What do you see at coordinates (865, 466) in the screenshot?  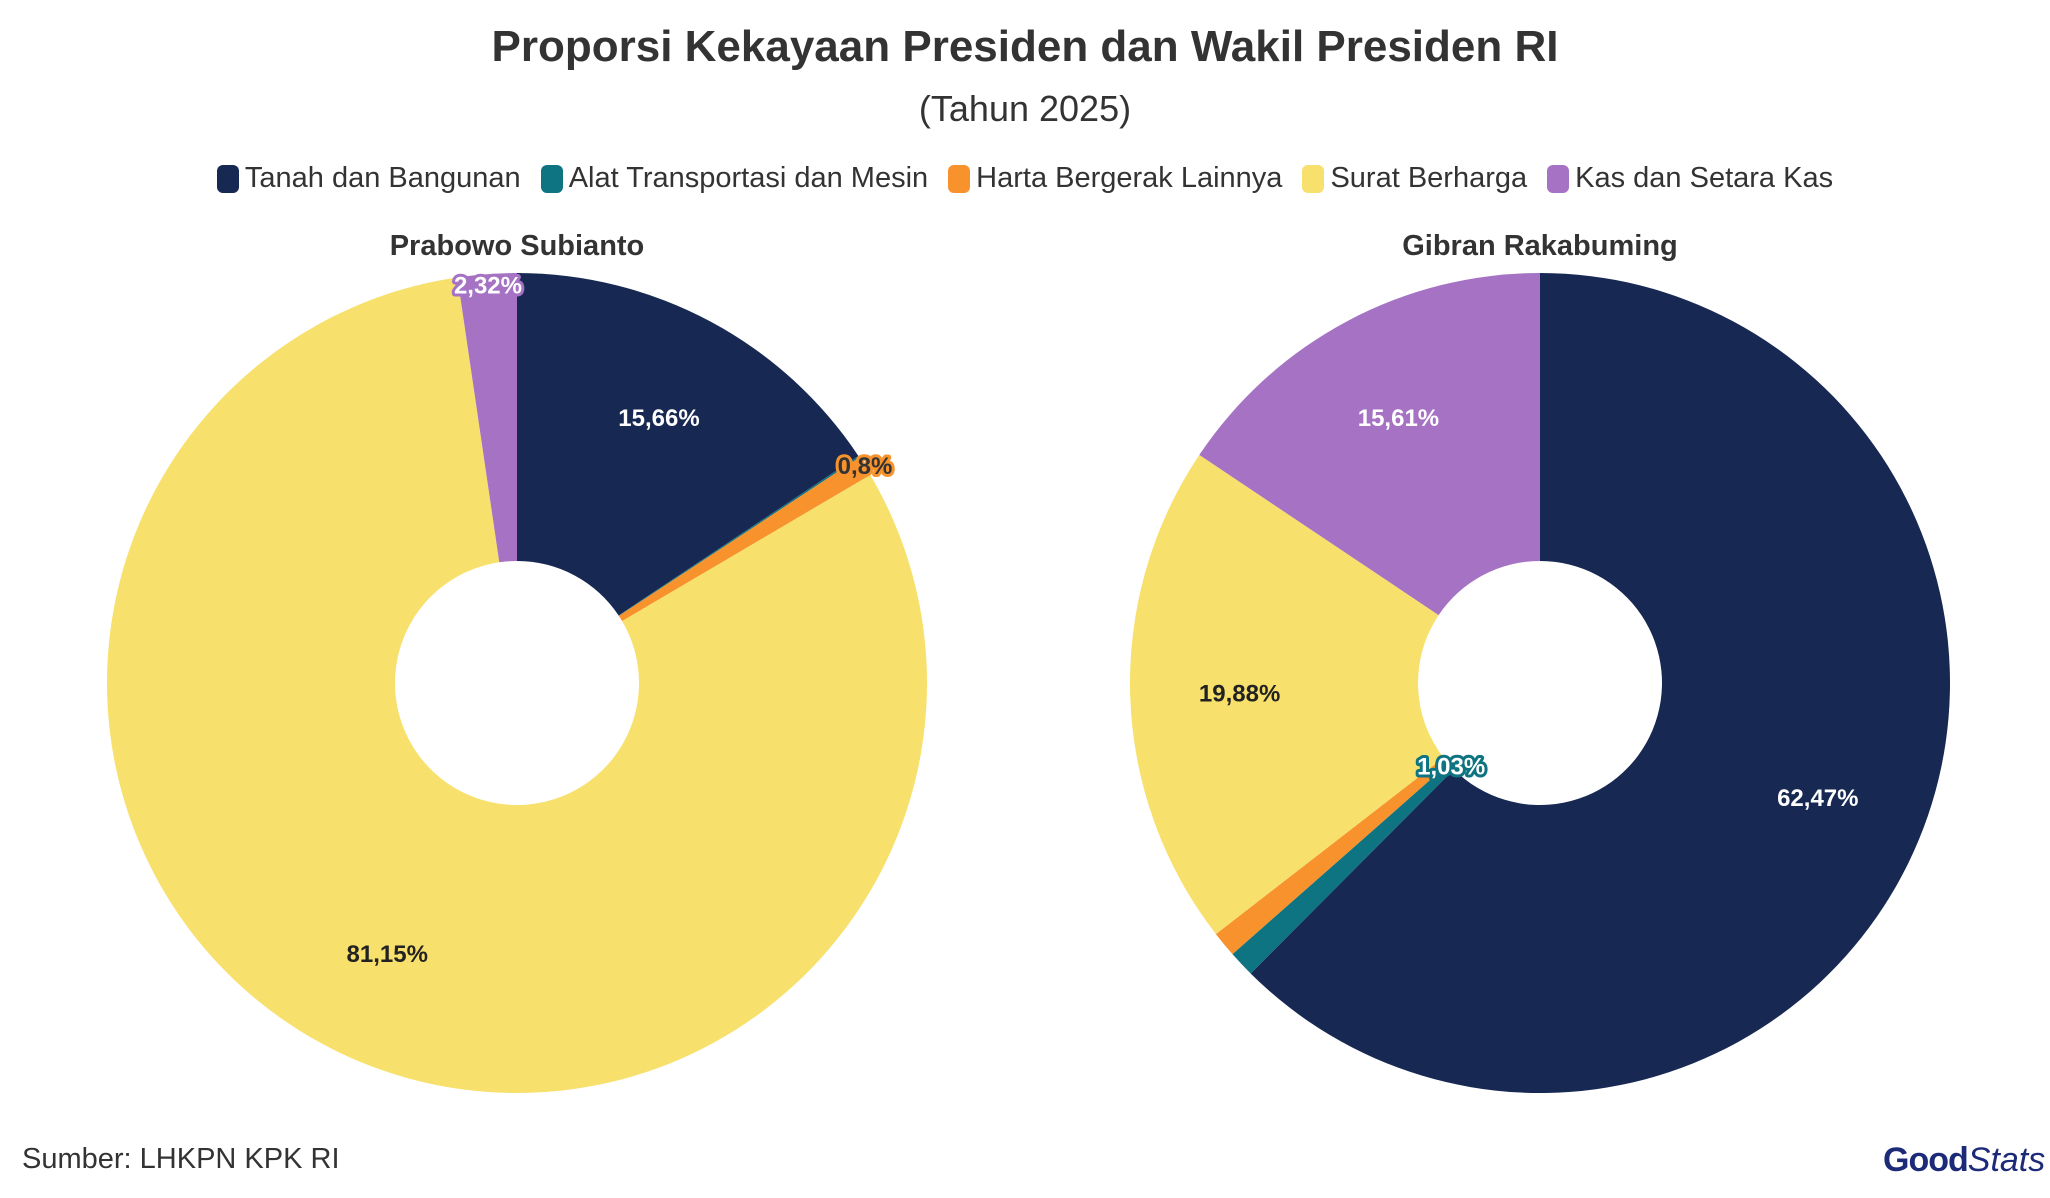 I see `data-label-harta-bergerak-lainnya: 0,8%` at bounding box center [865, 466].